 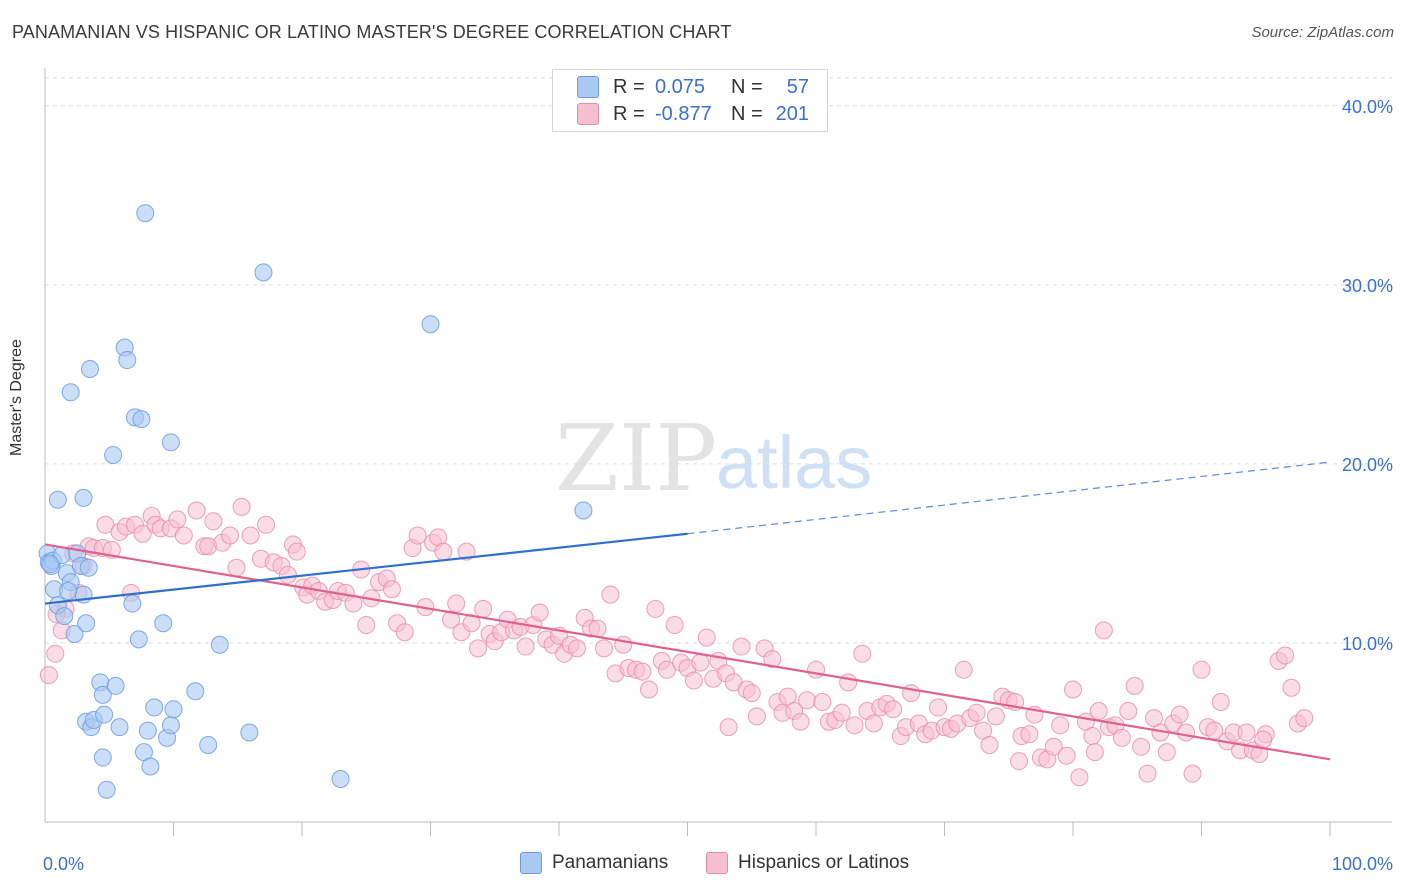 I want to click on legend-label: Panamanians, so click(x=610, y=862).